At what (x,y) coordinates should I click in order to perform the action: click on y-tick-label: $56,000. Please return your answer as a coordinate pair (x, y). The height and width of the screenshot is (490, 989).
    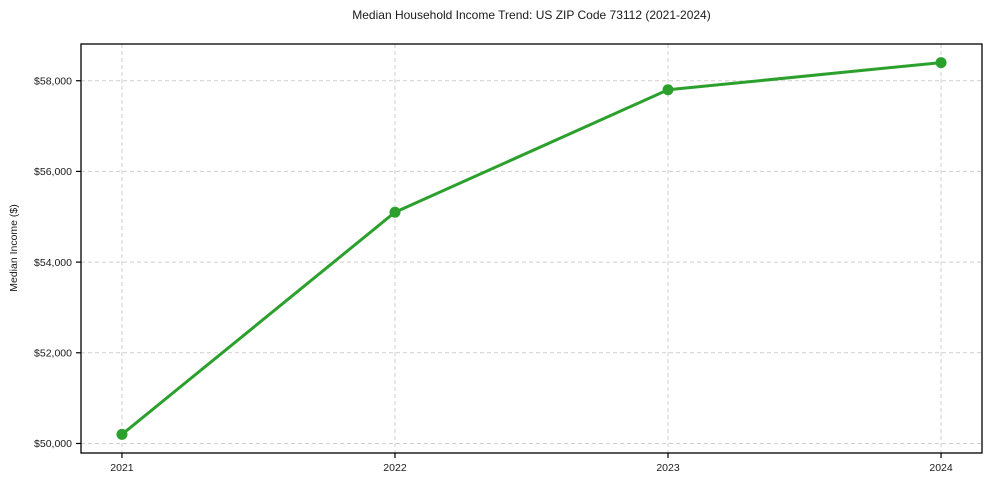
    Looking at the image, I should click on (53, 172).